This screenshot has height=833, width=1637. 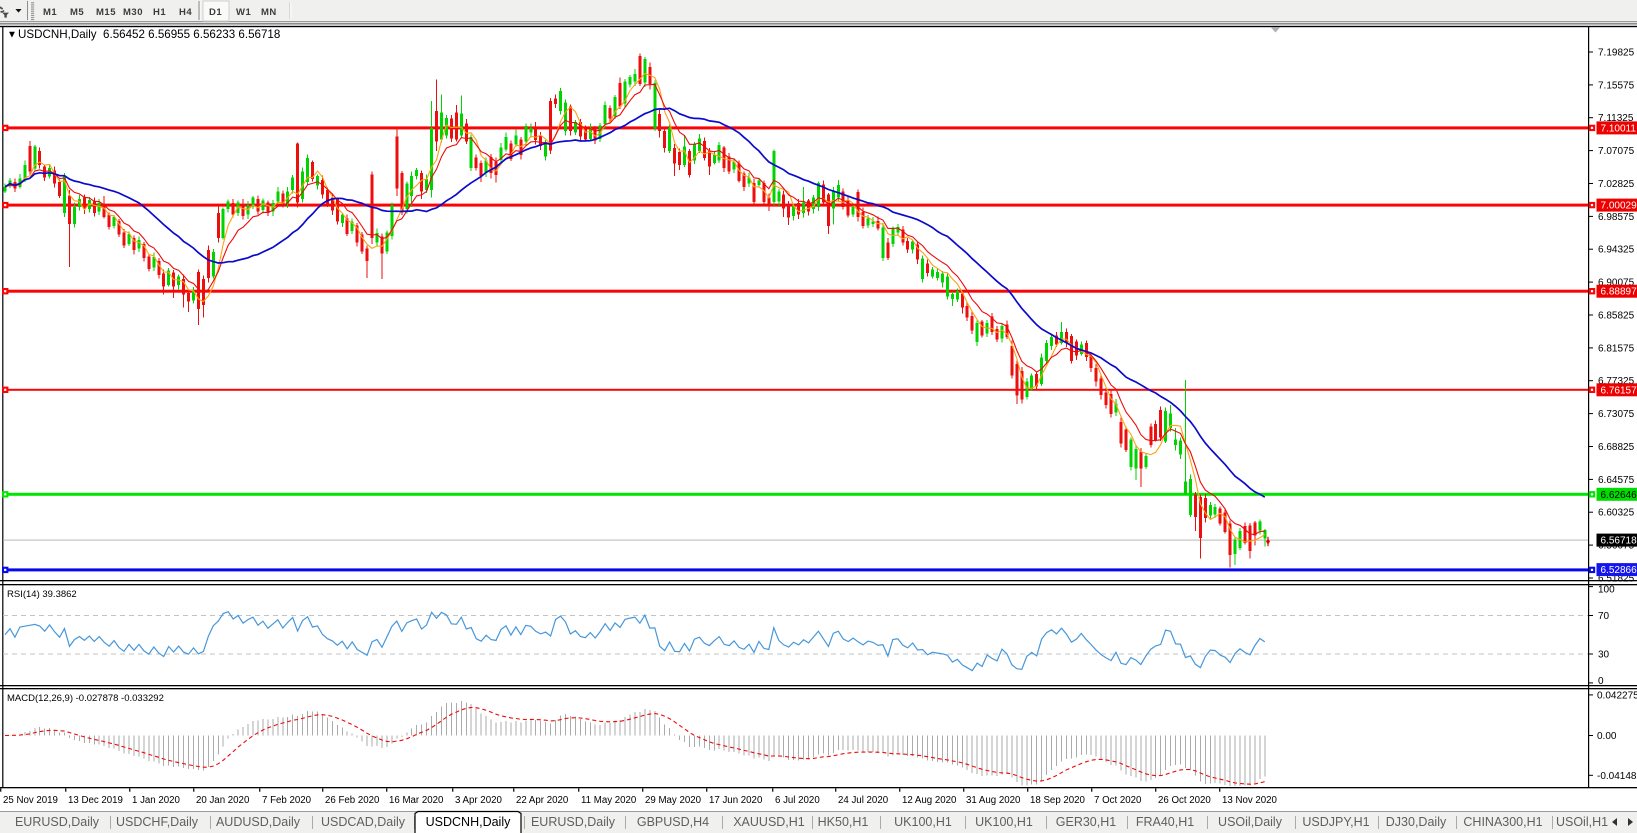 I want to click on svg-text: 13 Dec 2019, so click(x=95, y=800).